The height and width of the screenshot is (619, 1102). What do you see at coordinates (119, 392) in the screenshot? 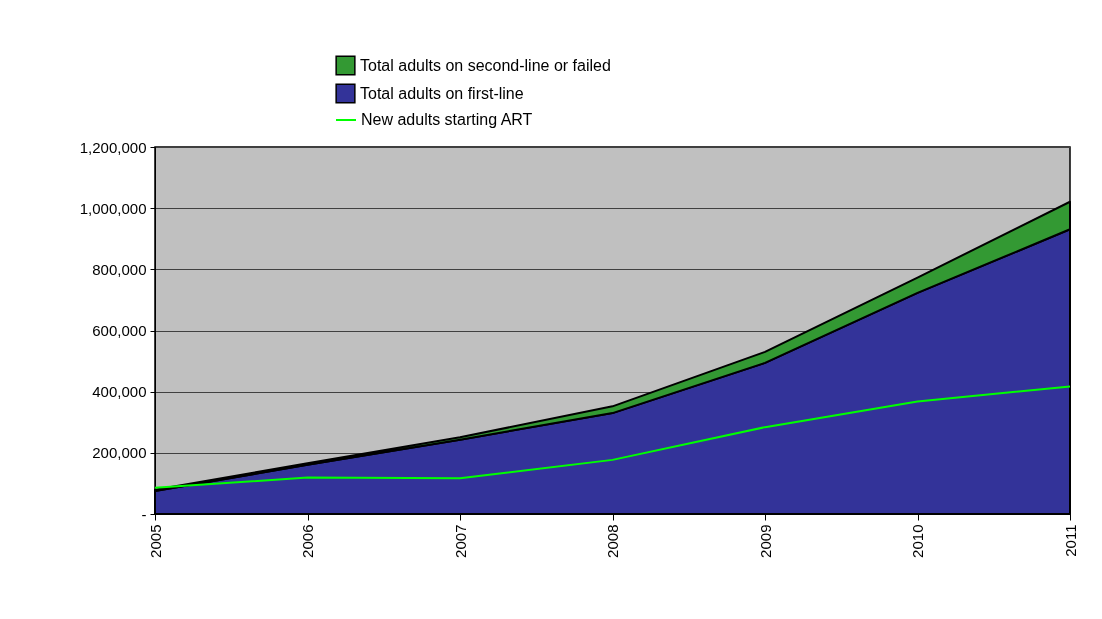
I see `y-tick-label: 400,000` at bounding box center [119, 392].